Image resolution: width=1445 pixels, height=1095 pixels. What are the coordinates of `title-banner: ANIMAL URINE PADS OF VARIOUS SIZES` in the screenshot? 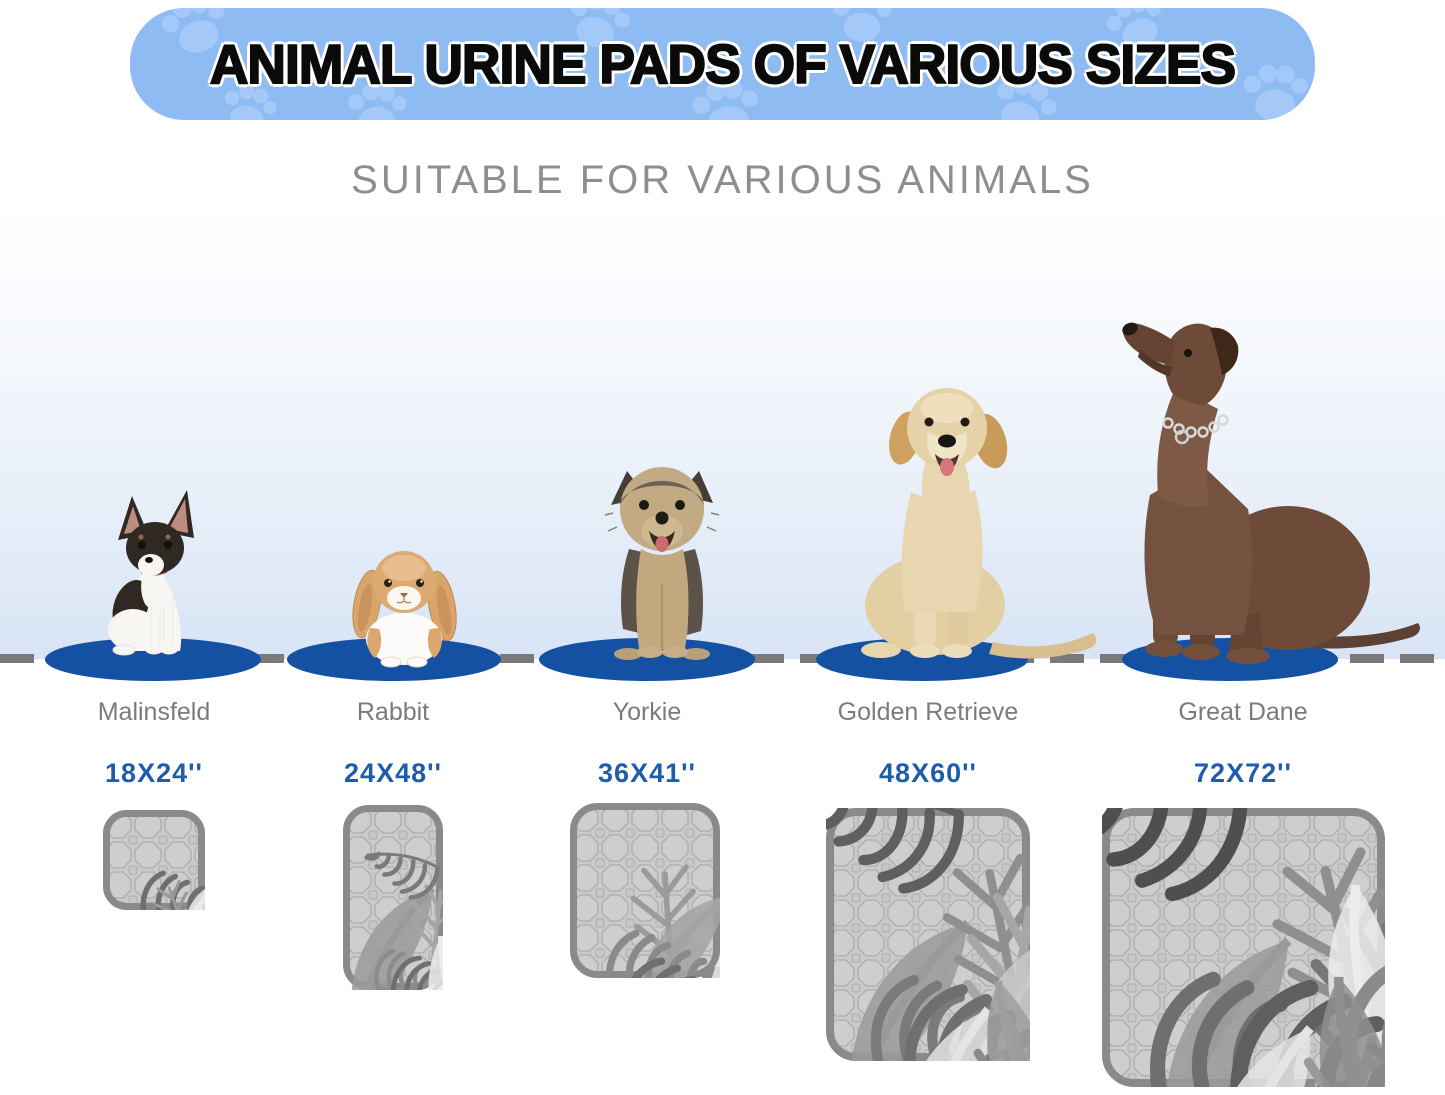 It's located at (722, 64).